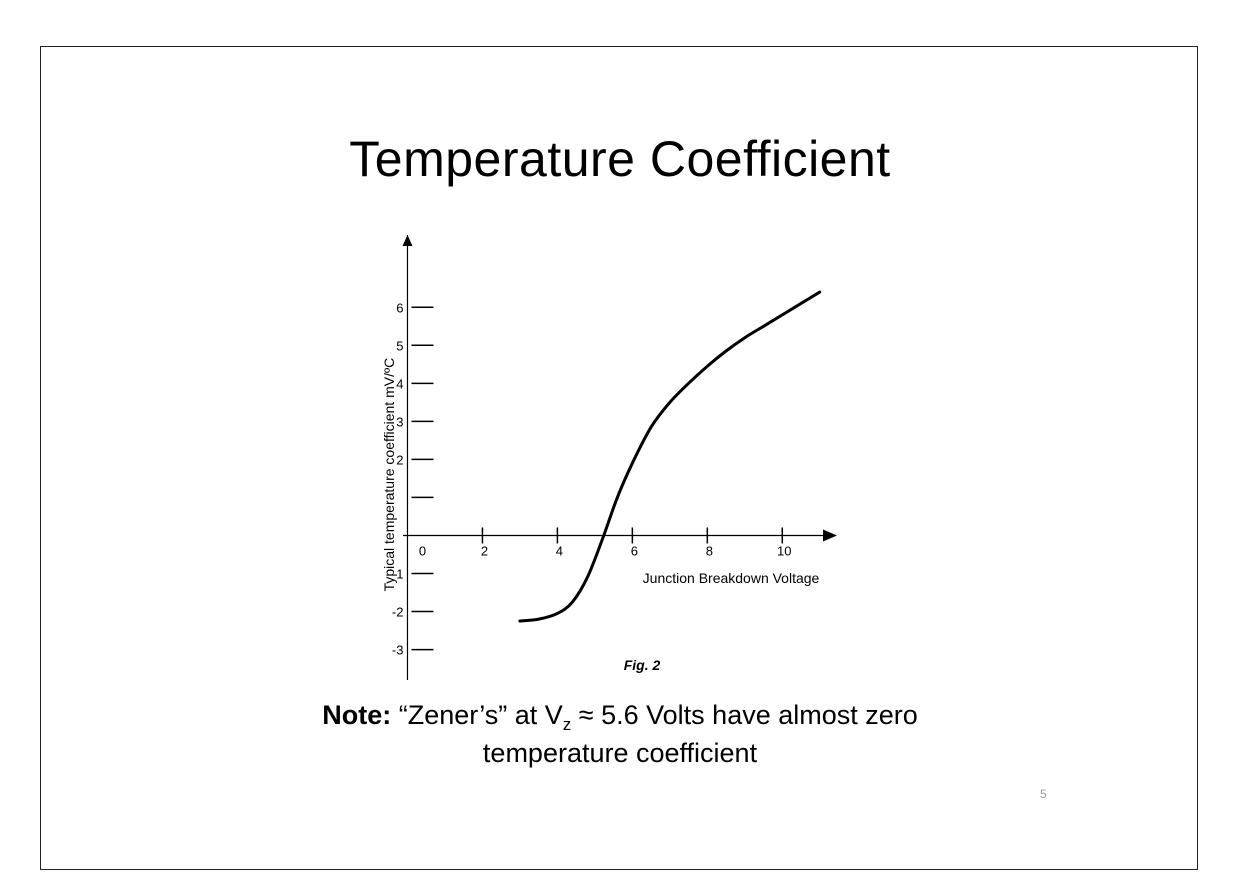 Image resolution: width=1240 pixels, height=879 pixels. I want to click on y-axis-arrow, so click(407, 240).